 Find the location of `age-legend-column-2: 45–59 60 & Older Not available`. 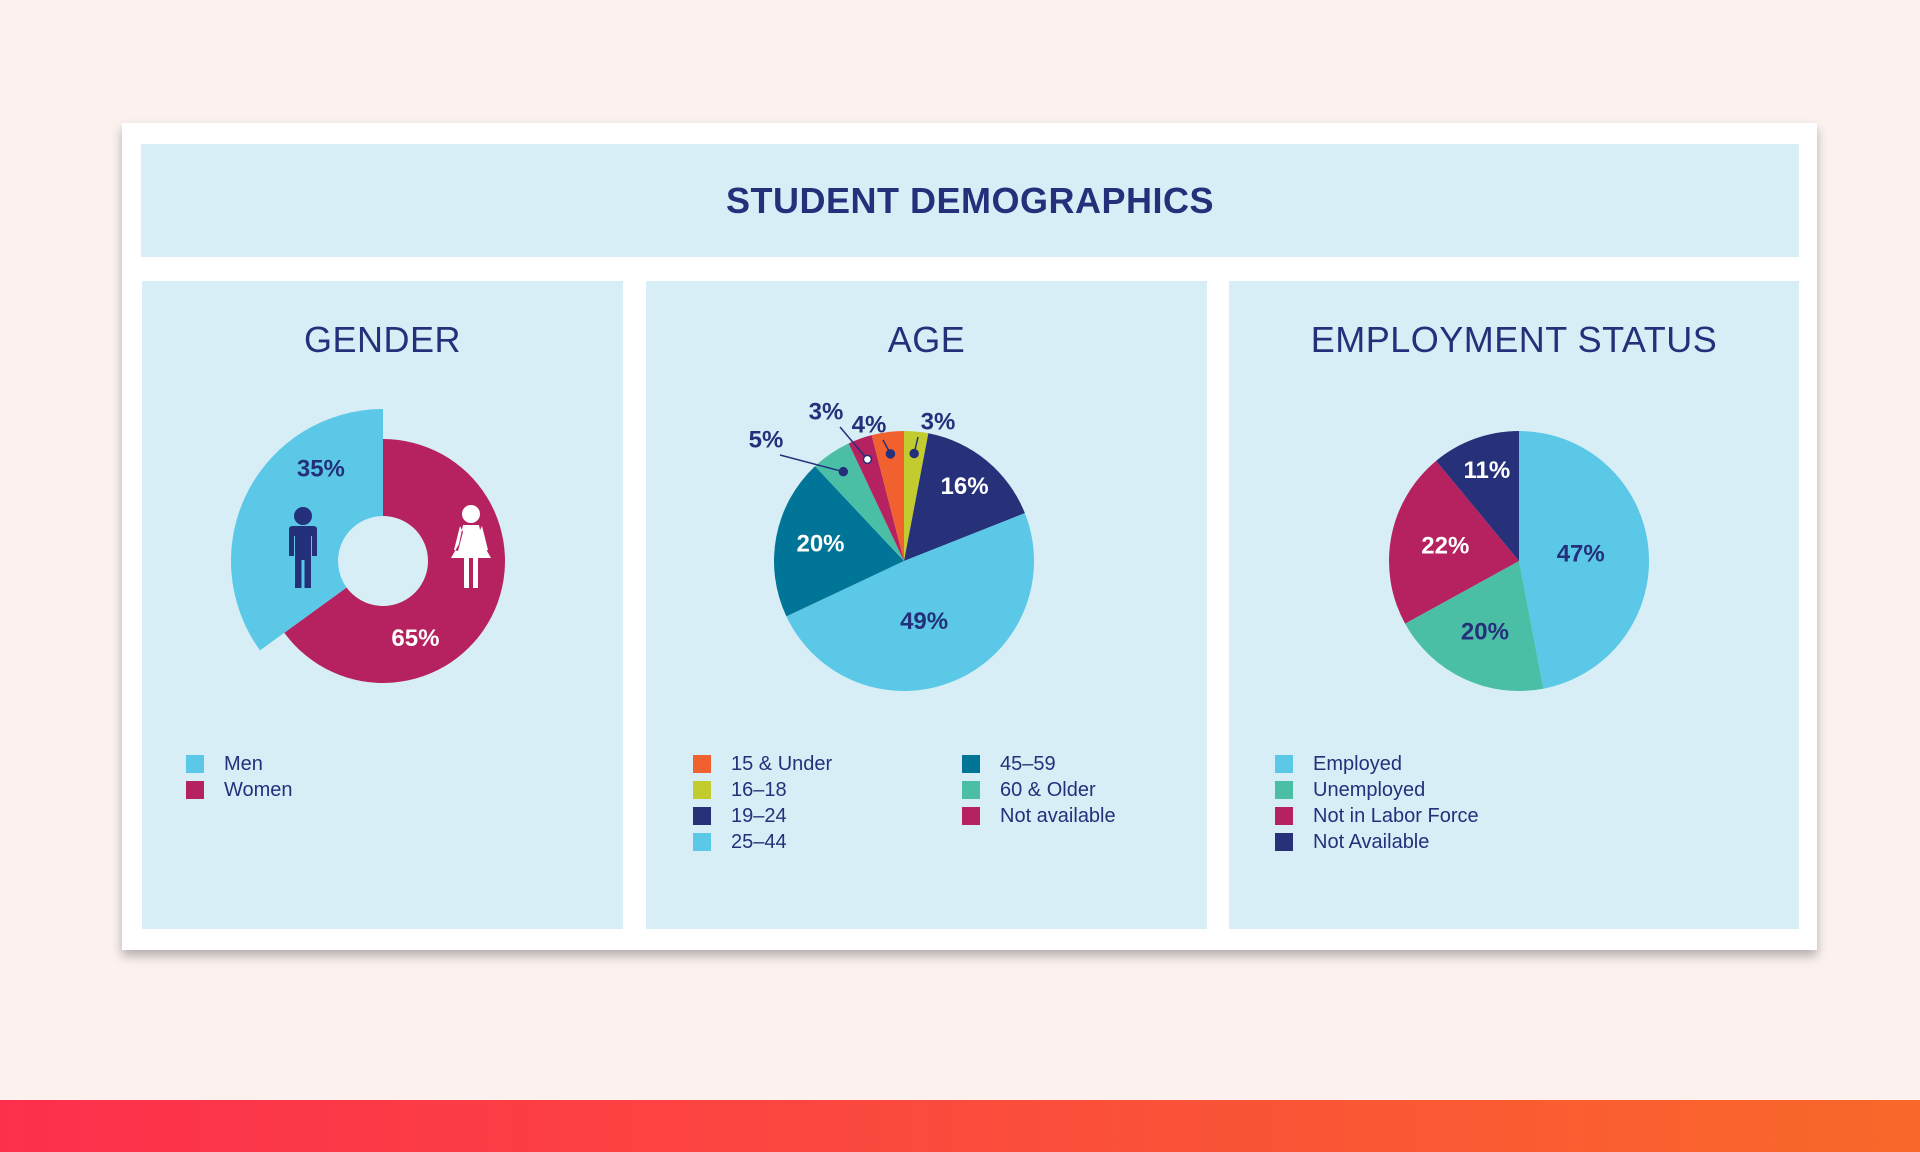

age-legend-column-2: 45–59 60 & Older Not available is located at coordinates (1039, 790).